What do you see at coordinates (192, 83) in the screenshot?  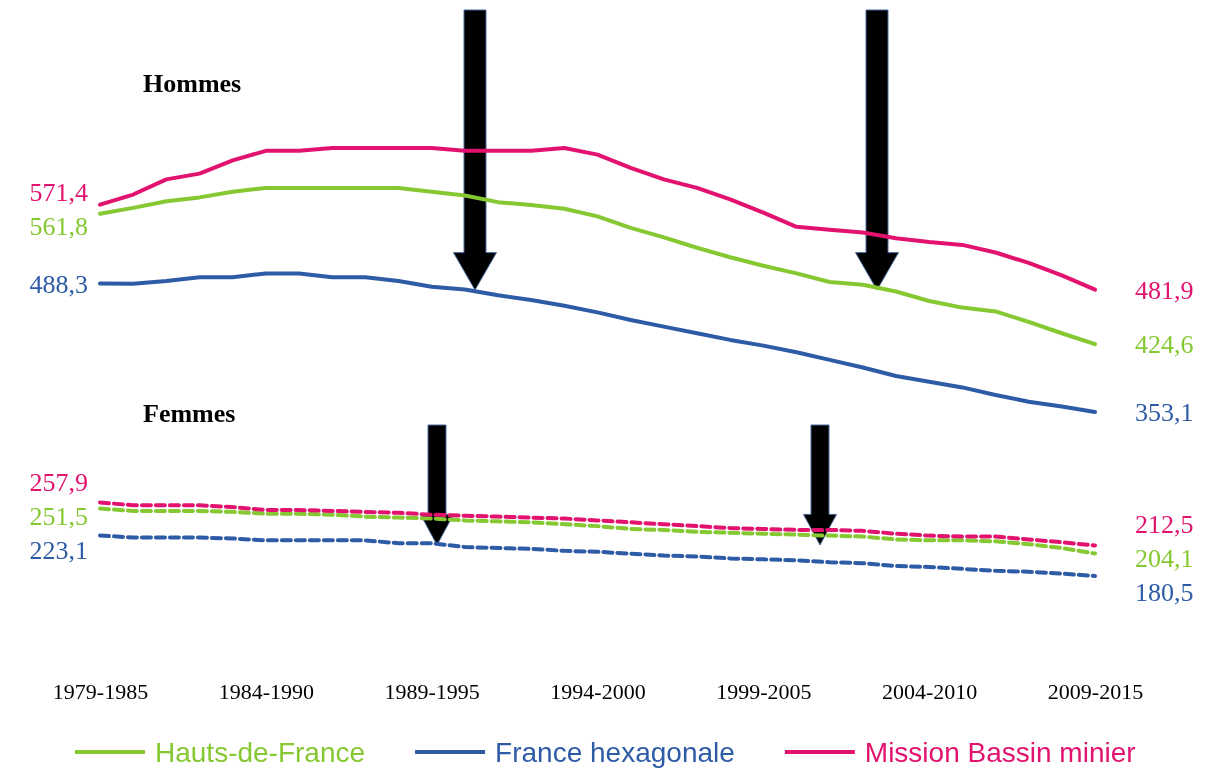 I see `text: Hommes` at bounding box center [192, 83].